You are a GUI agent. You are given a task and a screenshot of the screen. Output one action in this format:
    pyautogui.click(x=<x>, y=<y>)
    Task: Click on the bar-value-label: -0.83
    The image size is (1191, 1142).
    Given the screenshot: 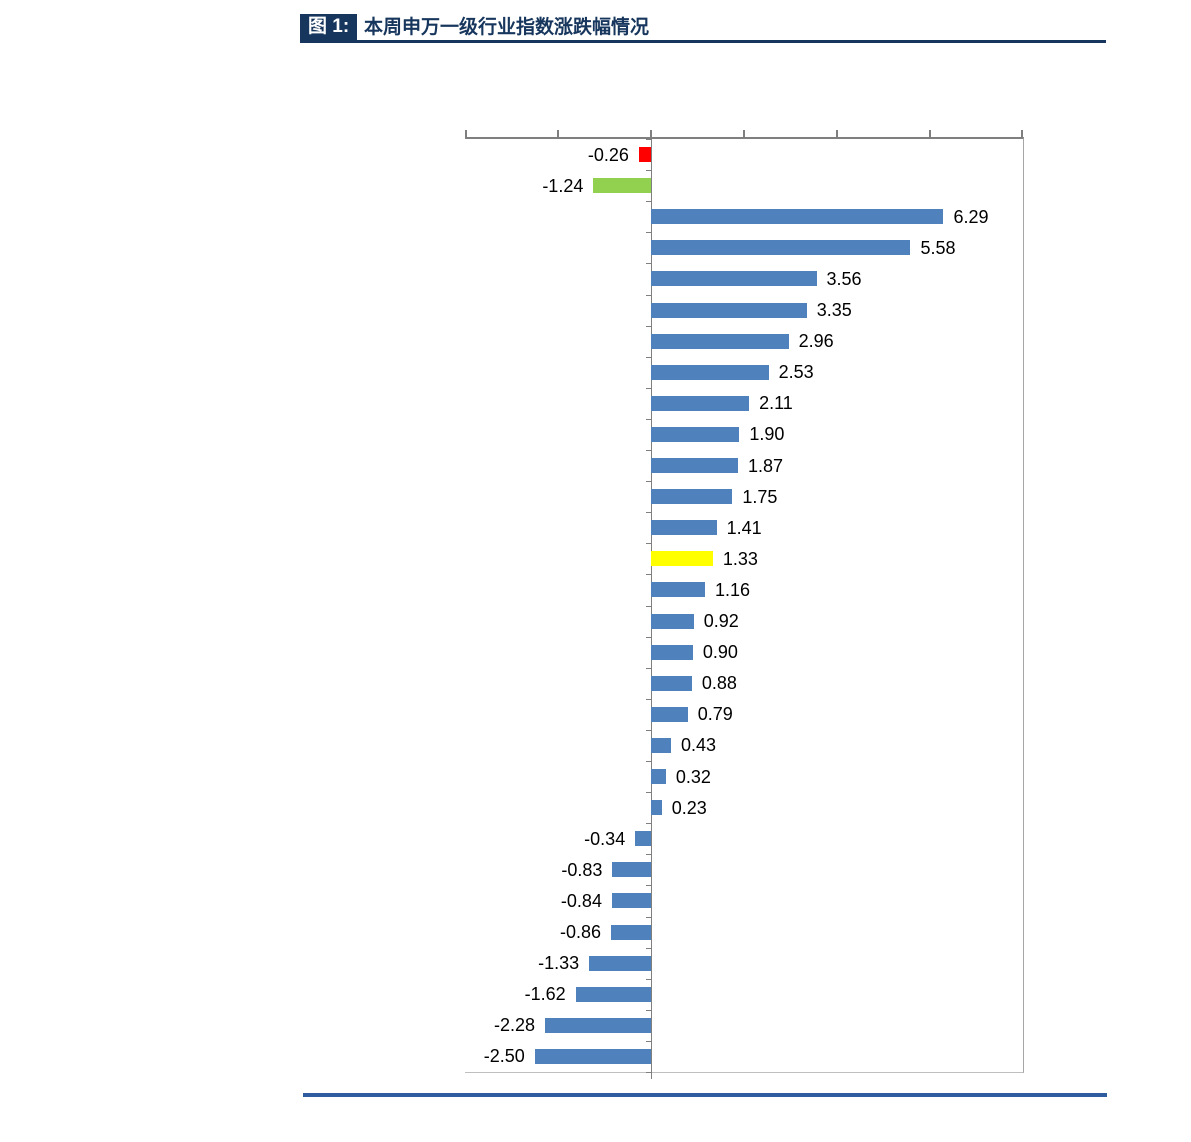 What is the action you would take?
    pyautogui.click(x=582, y=869)
    